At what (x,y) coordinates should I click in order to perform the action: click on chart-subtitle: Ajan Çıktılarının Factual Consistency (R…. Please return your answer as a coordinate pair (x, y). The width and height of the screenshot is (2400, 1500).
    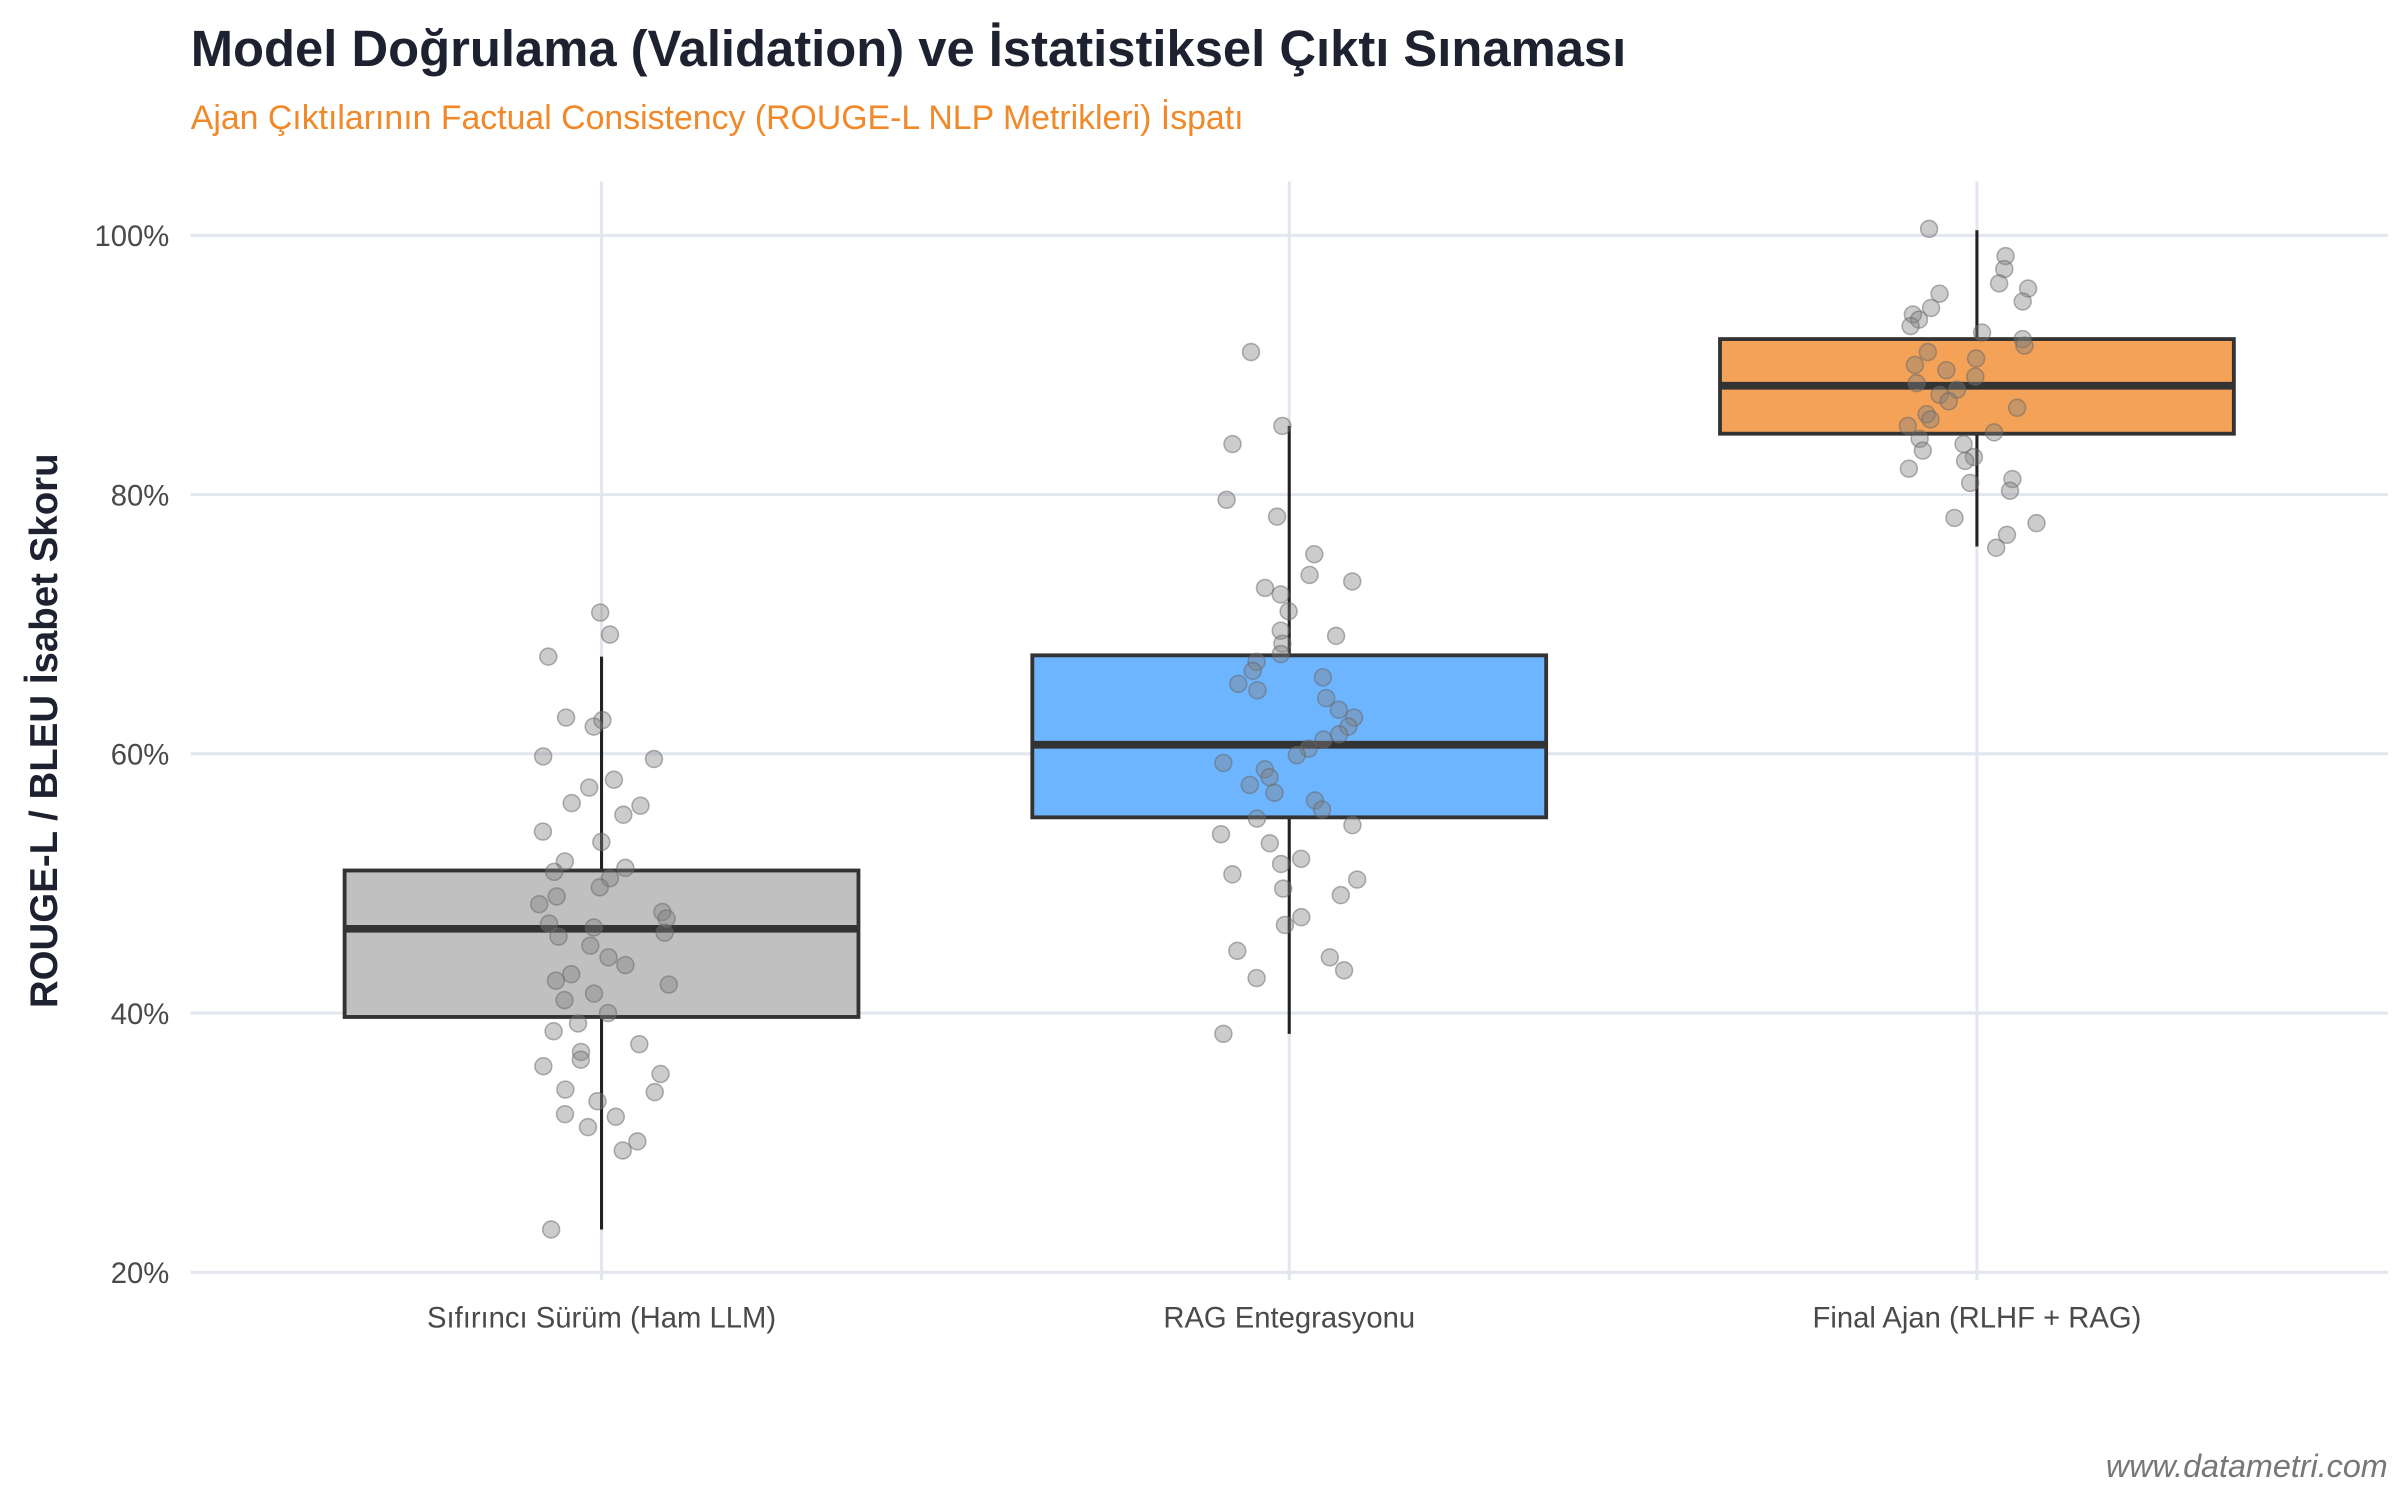
    Looking at the image, I should click on (717, 118).